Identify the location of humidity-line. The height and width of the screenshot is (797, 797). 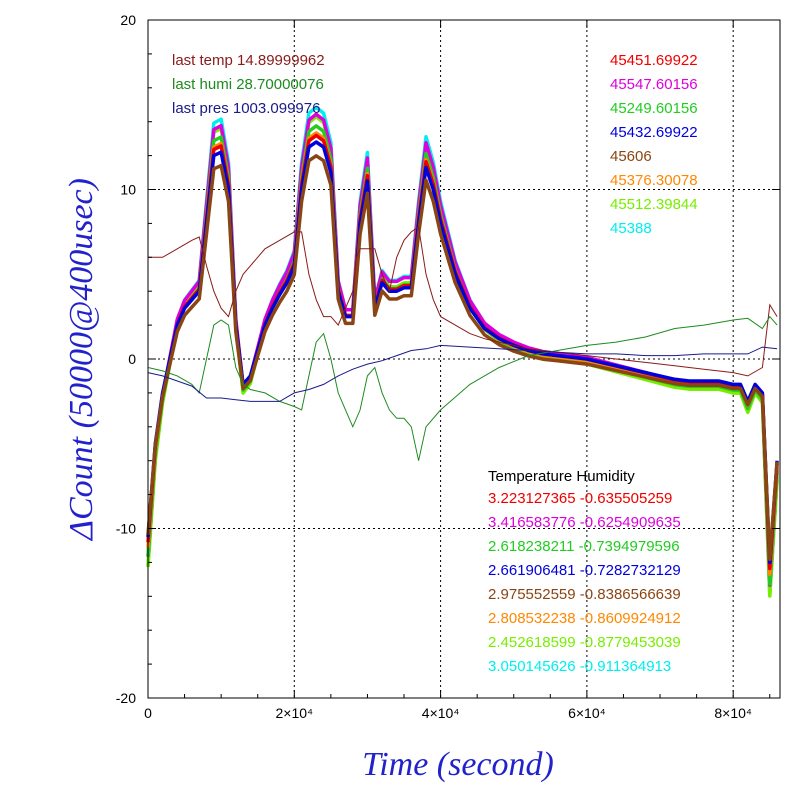
(462, 388).